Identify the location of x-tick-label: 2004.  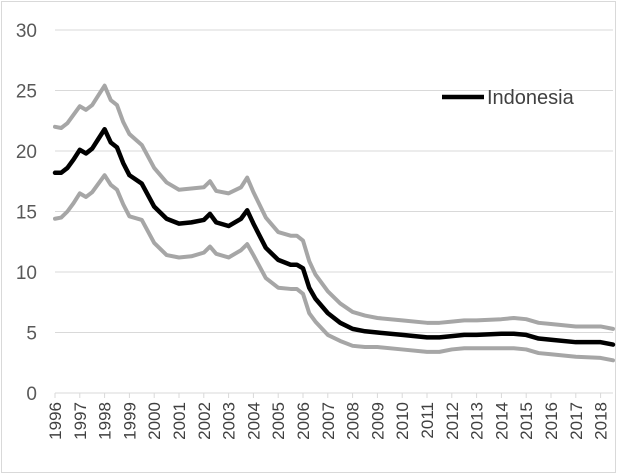
(253, 421).